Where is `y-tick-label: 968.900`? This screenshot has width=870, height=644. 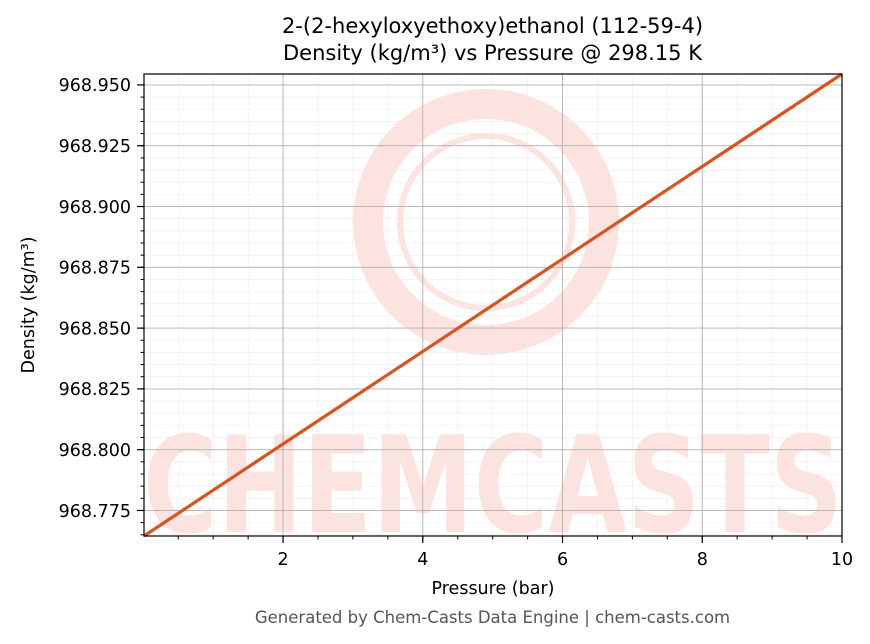 y-tick-label: 968.900 is located at coordinates (95, 208).